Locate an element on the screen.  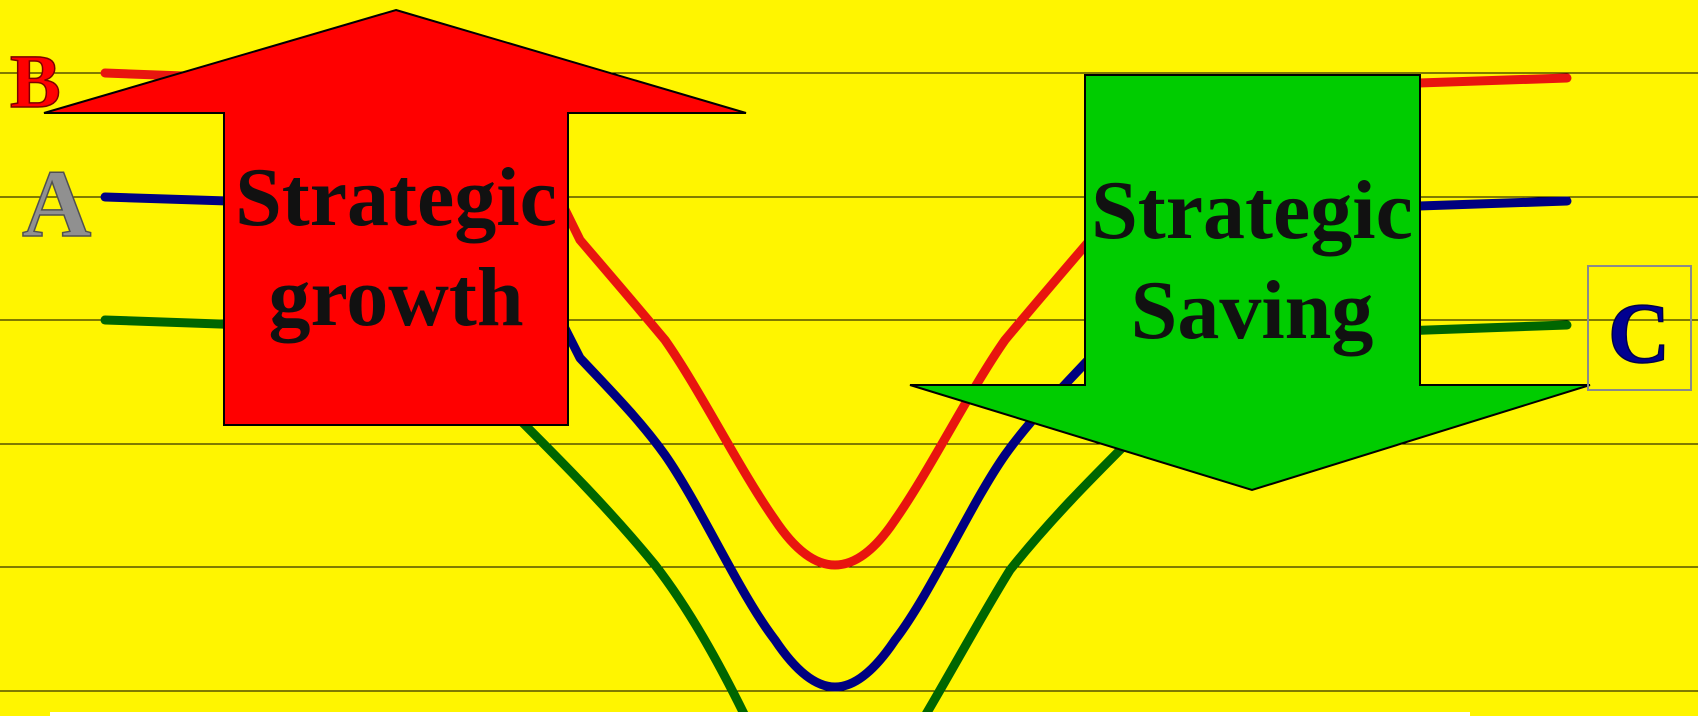
label-a: A is located at coordinates (56, 203).